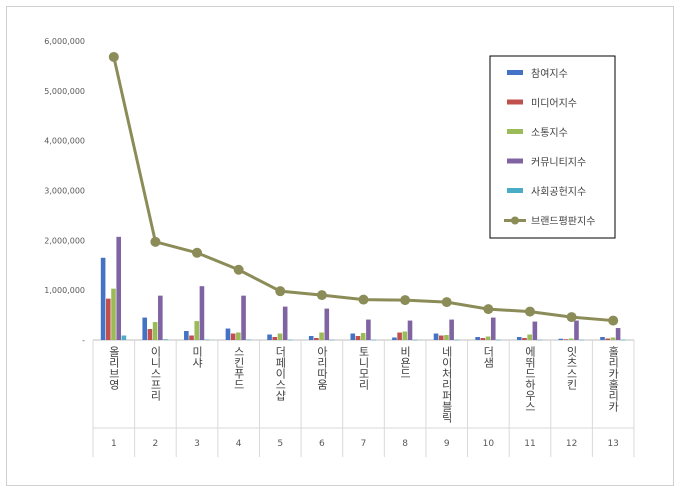 The width and height of the screenshot is (680, 492). Describe the element at coordinates (83, 340) in the screenshot. I see `y-tick-label: -` at that location.